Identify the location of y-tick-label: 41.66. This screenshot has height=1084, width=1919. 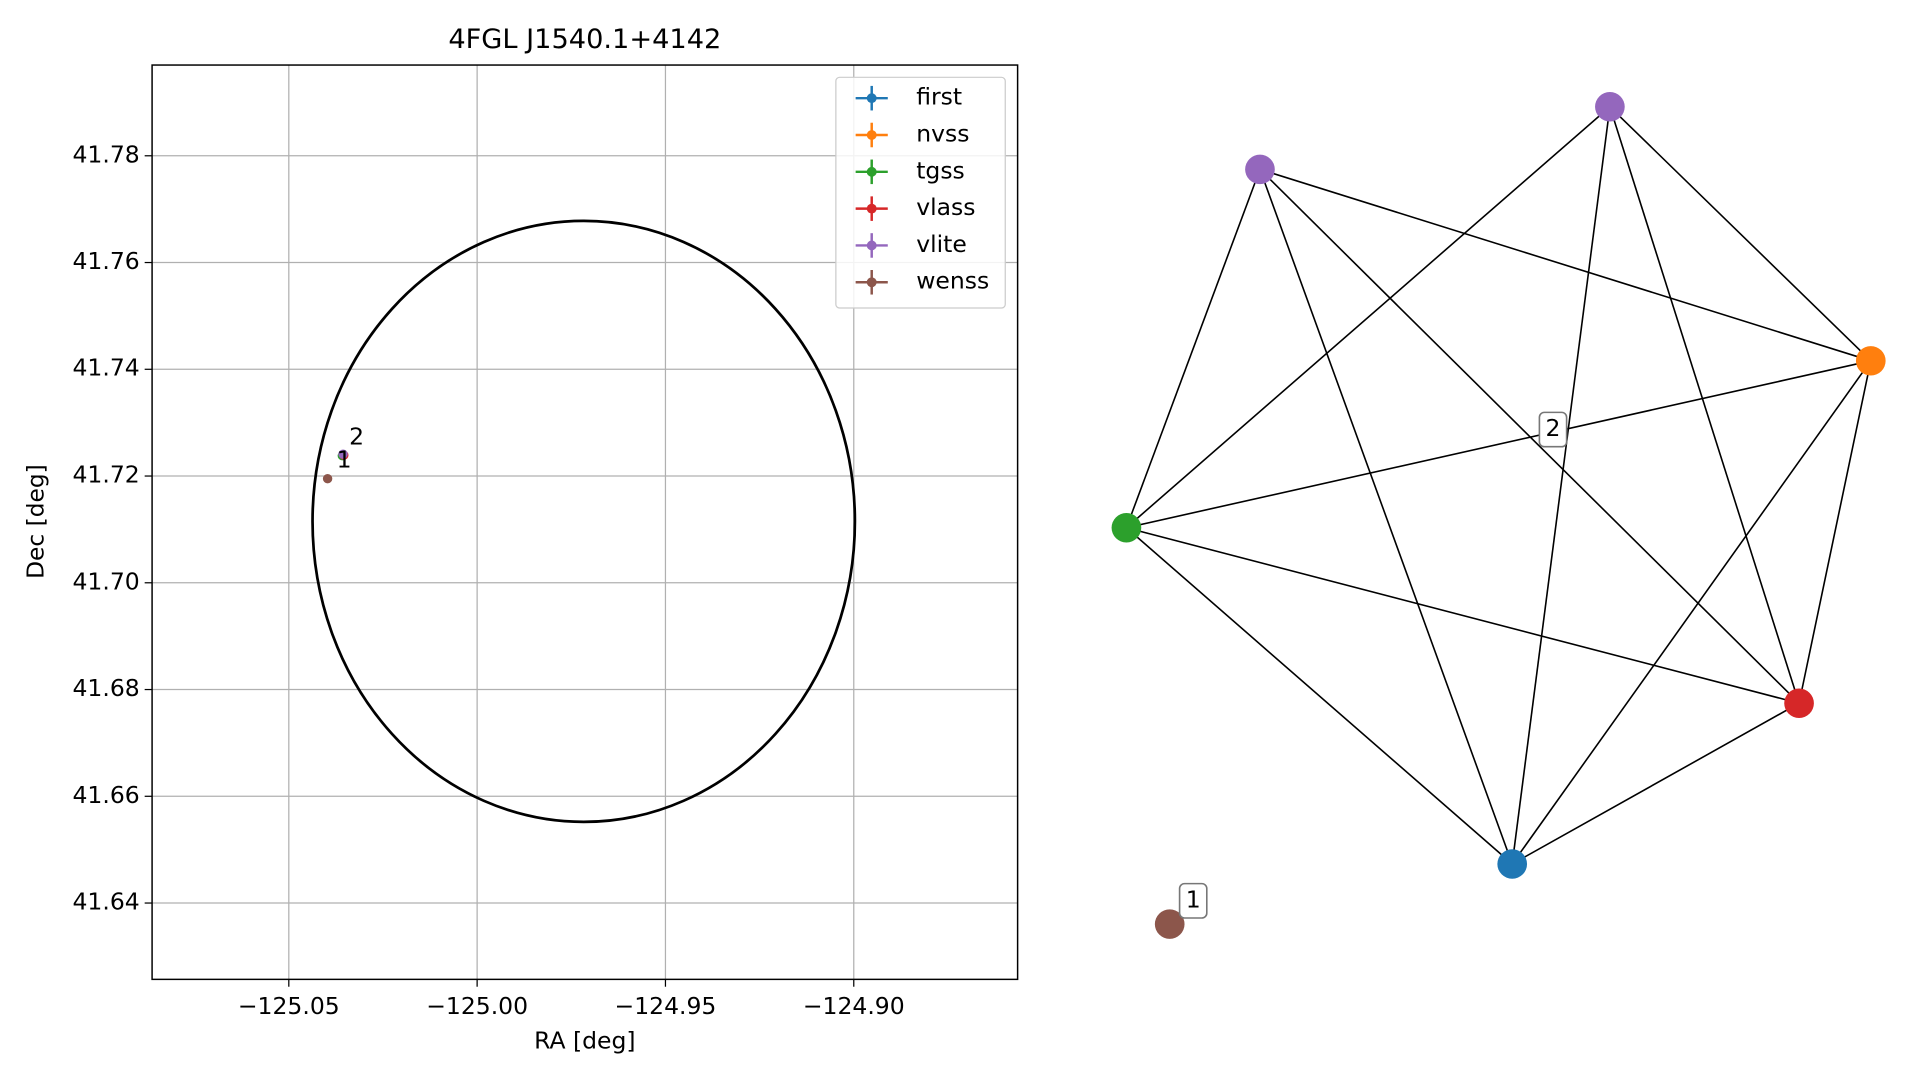
(106, 795).